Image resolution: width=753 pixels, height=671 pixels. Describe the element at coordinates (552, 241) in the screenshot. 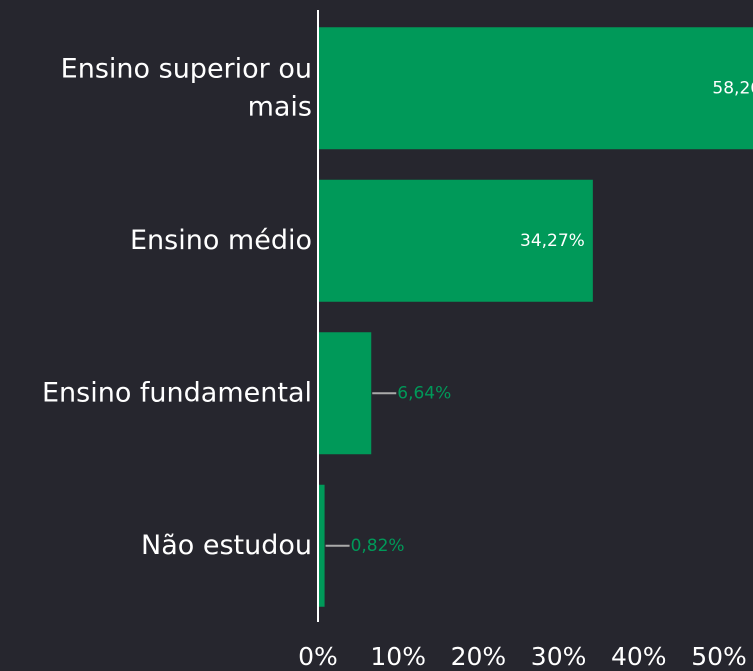

I see `value-label: 34,27%` at that location.